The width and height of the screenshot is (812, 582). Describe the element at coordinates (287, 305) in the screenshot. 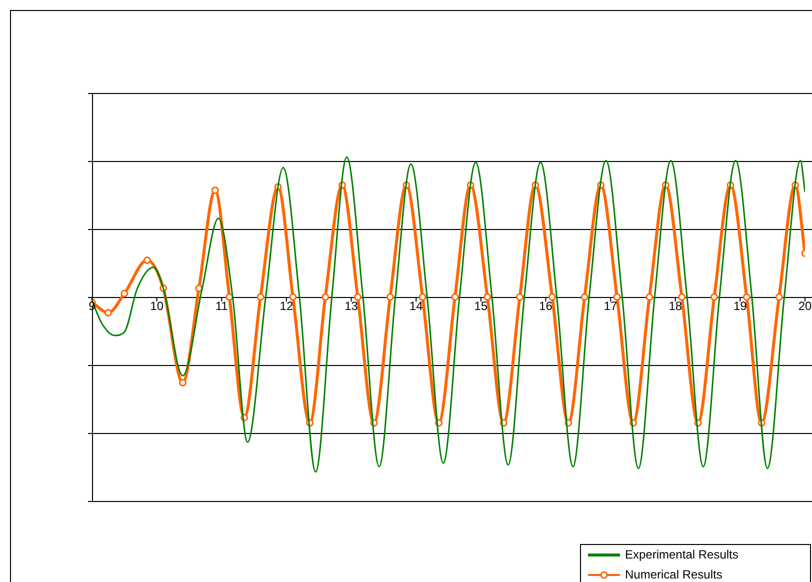

I see `x-tick-label: 12` at that location.